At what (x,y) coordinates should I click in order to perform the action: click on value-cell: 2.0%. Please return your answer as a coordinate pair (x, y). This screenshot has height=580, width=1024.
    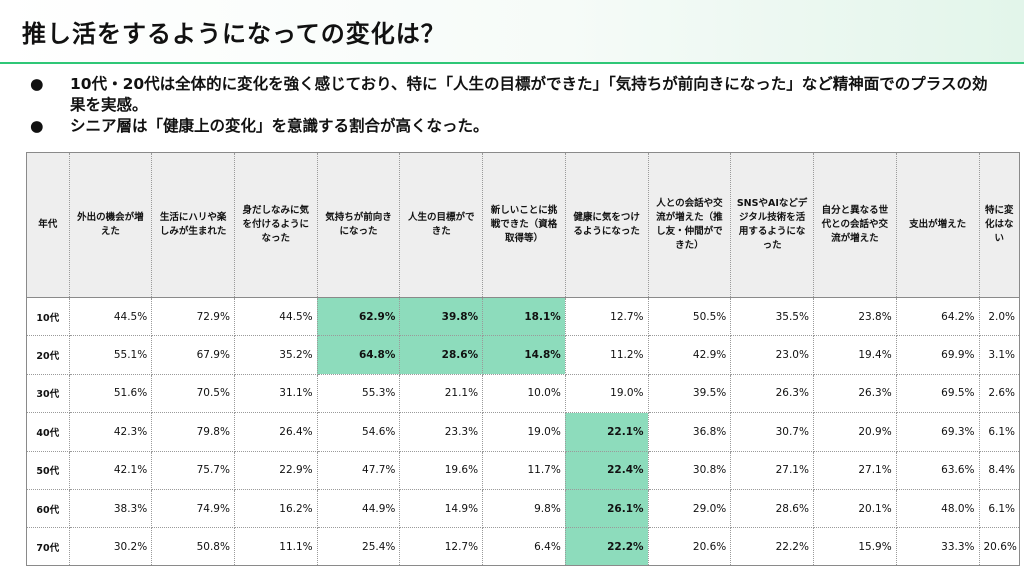
    Looking at the image, I should click on (999, 317).